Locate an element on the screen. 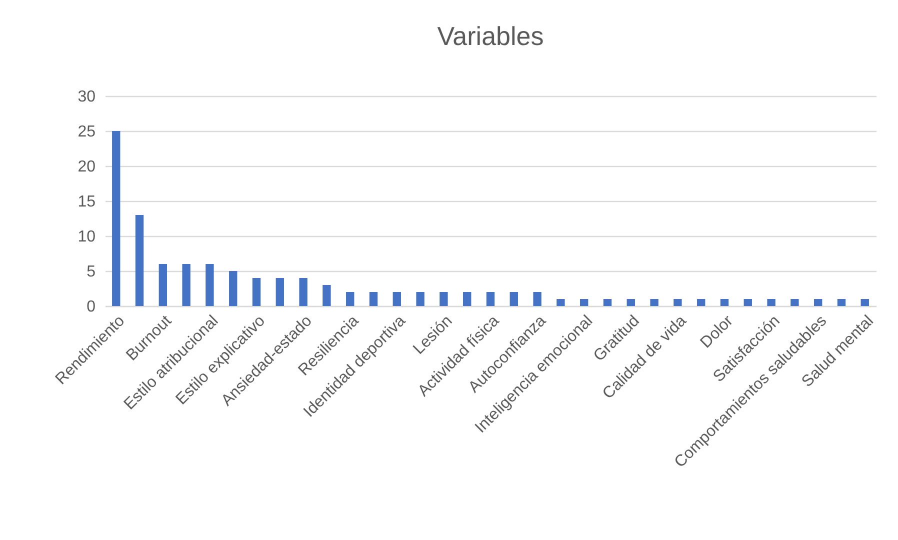 Image resolution: width=898 pixels, height=540 pixels. y-tick-label: 15 is located at coordinates (87, 202).